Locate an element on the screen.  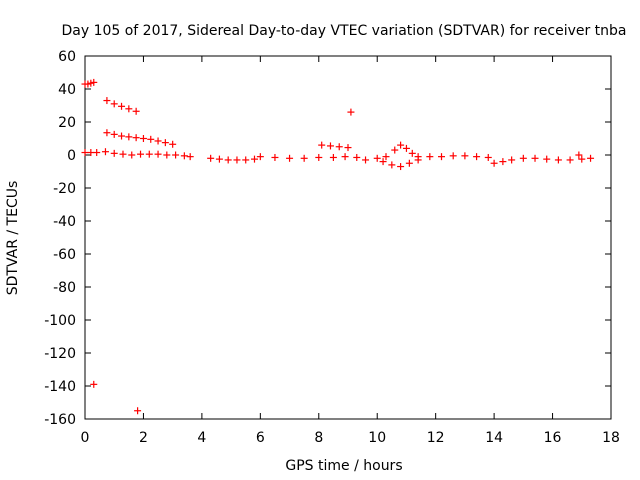
y-tick-label: -80 is located at coordinates (64, 288).